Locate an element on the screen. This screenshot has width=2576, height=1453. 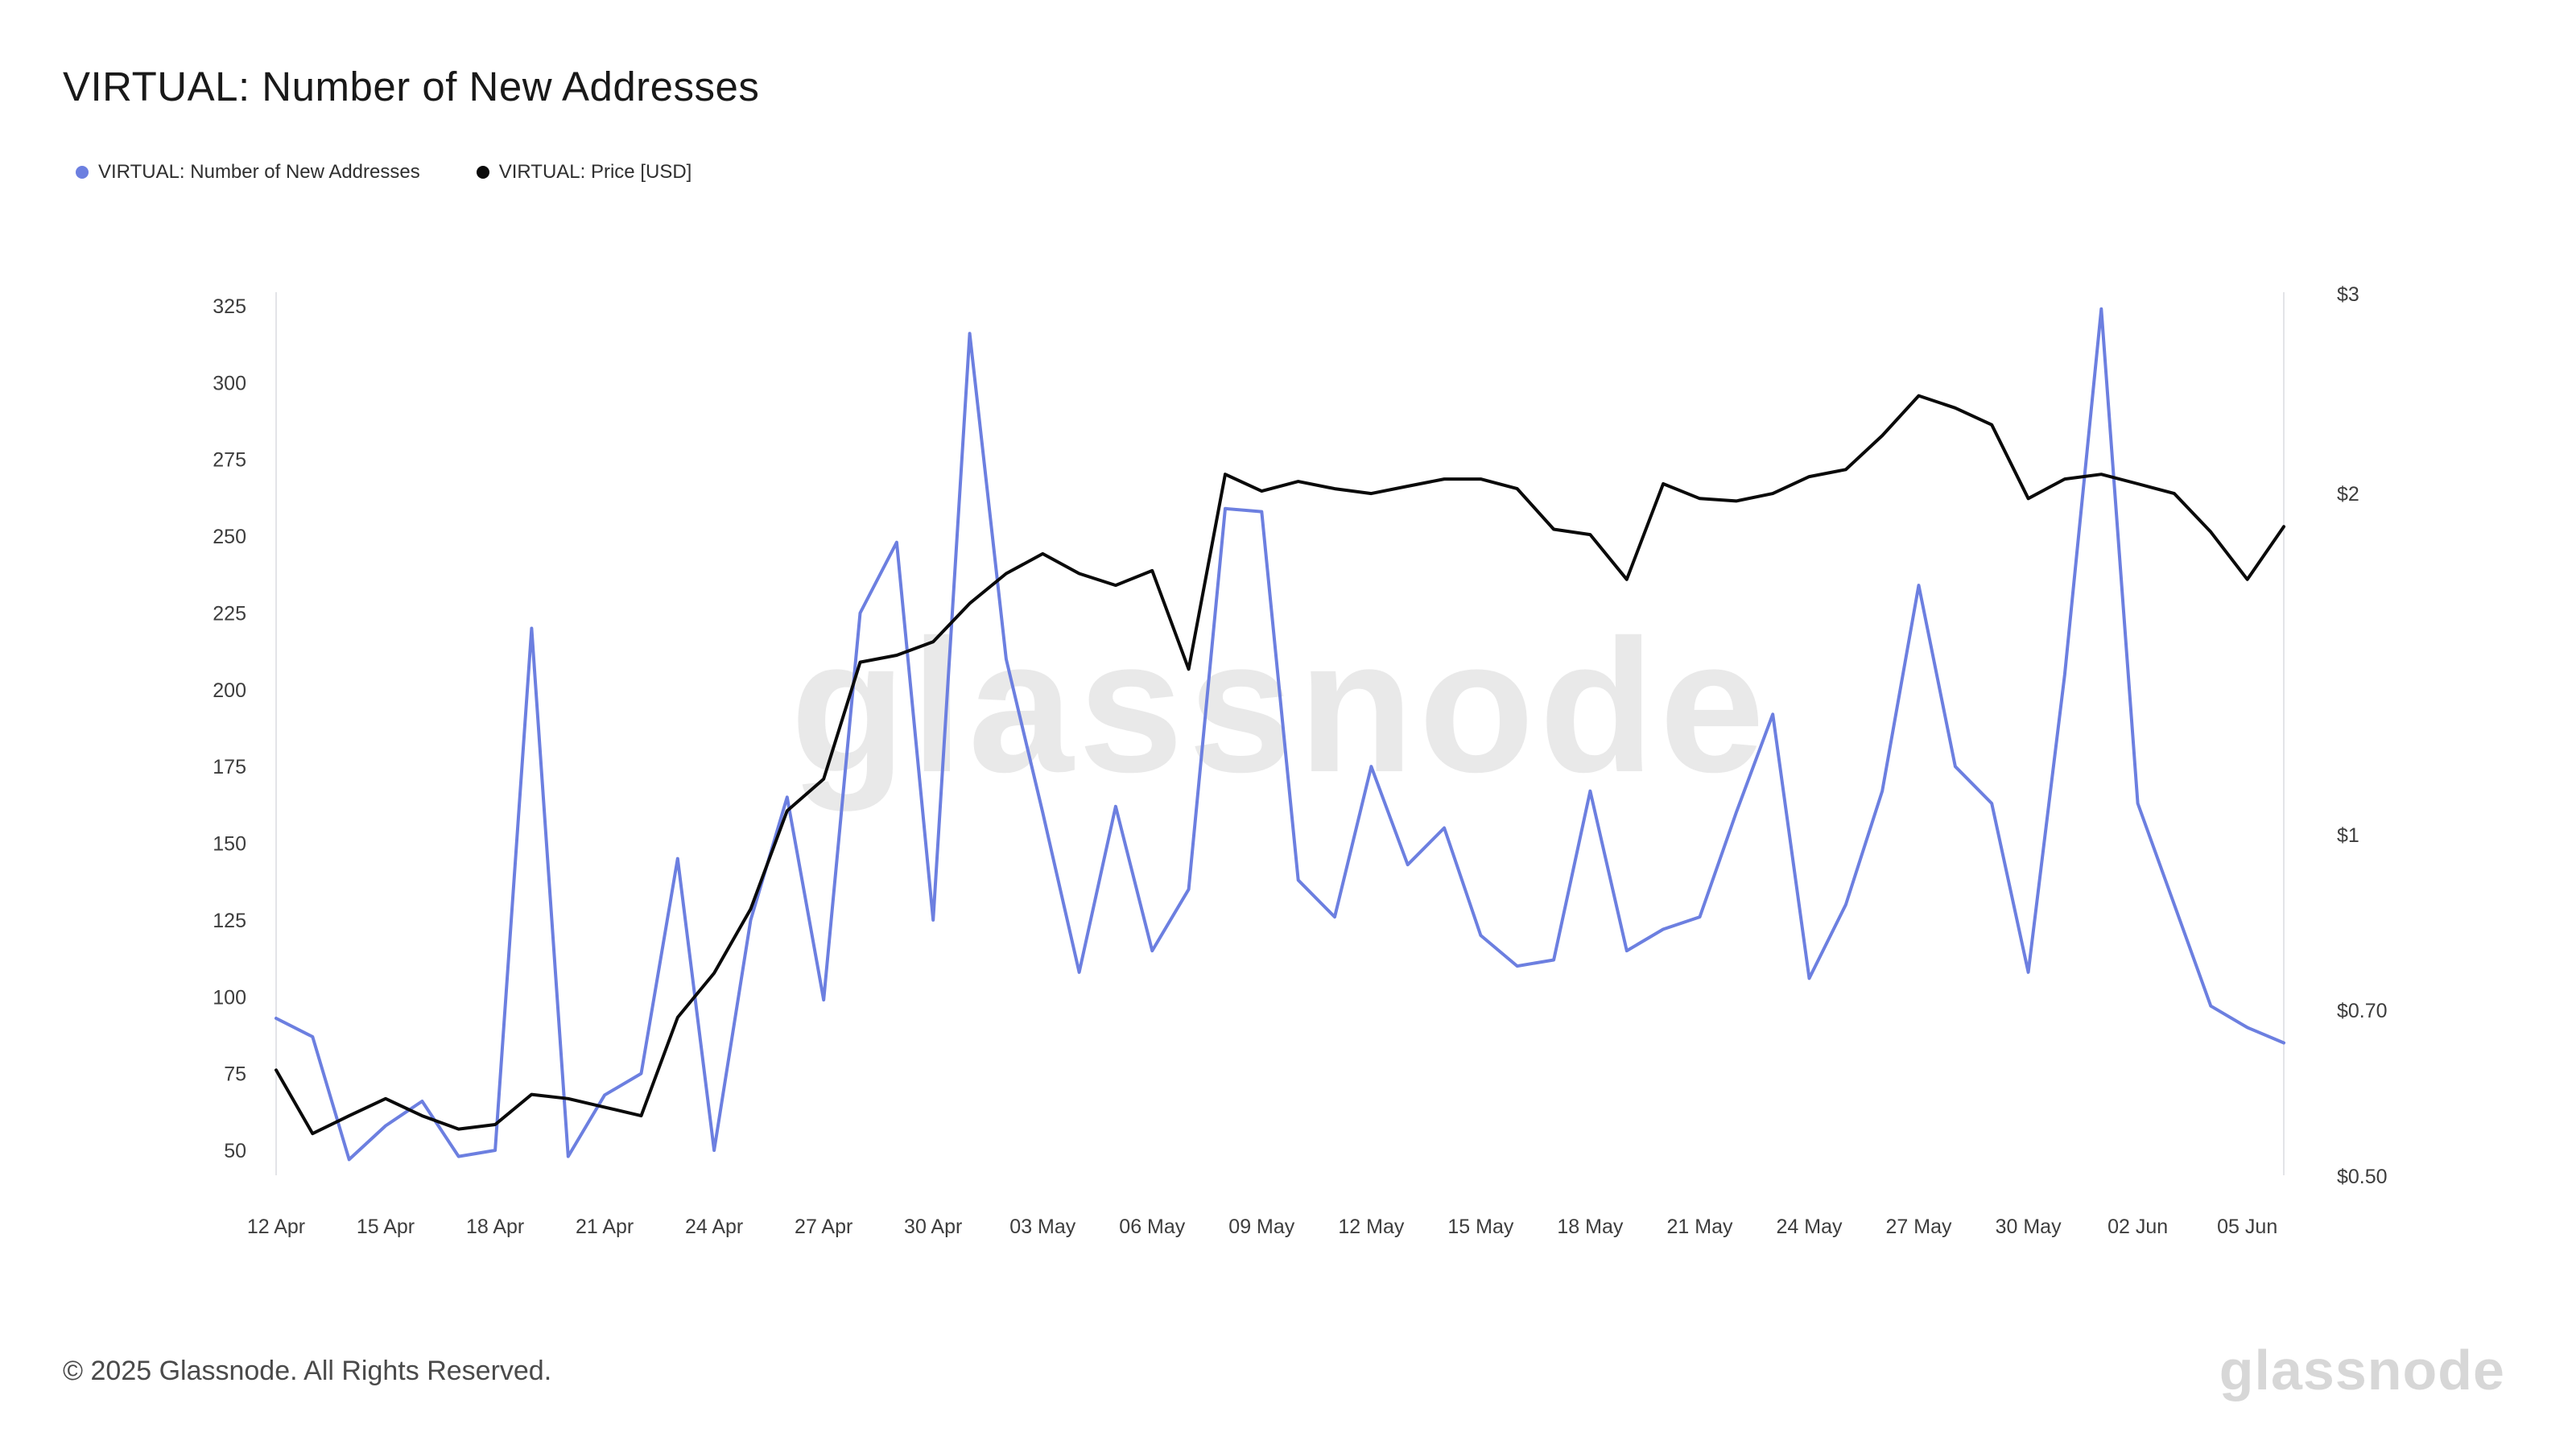
x-axis-tick-label: 02 Jun is located at coordinates (2137, 1227).